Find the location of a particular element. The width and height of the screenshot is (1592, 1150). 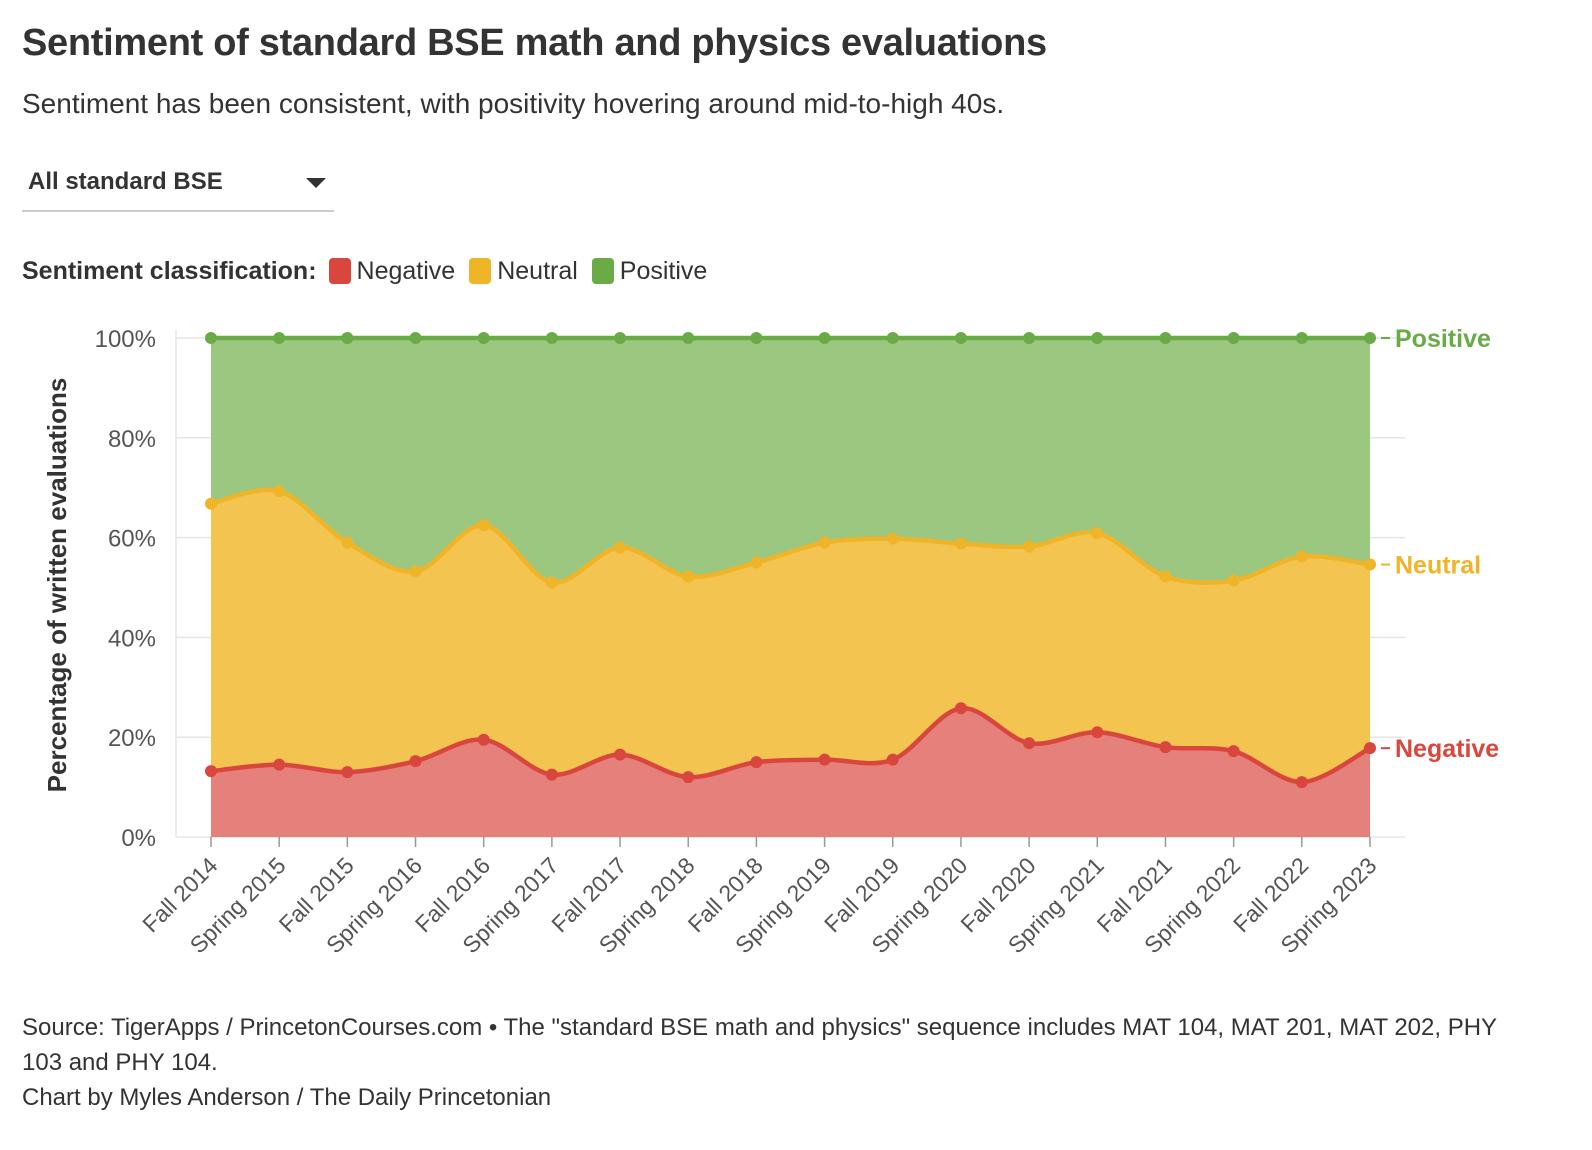

area-negative is located at coordinates (790, 772).